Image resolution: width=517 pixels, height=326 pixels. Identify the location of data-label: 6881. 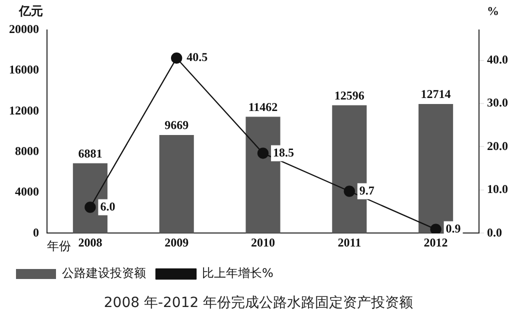
(90, 153).